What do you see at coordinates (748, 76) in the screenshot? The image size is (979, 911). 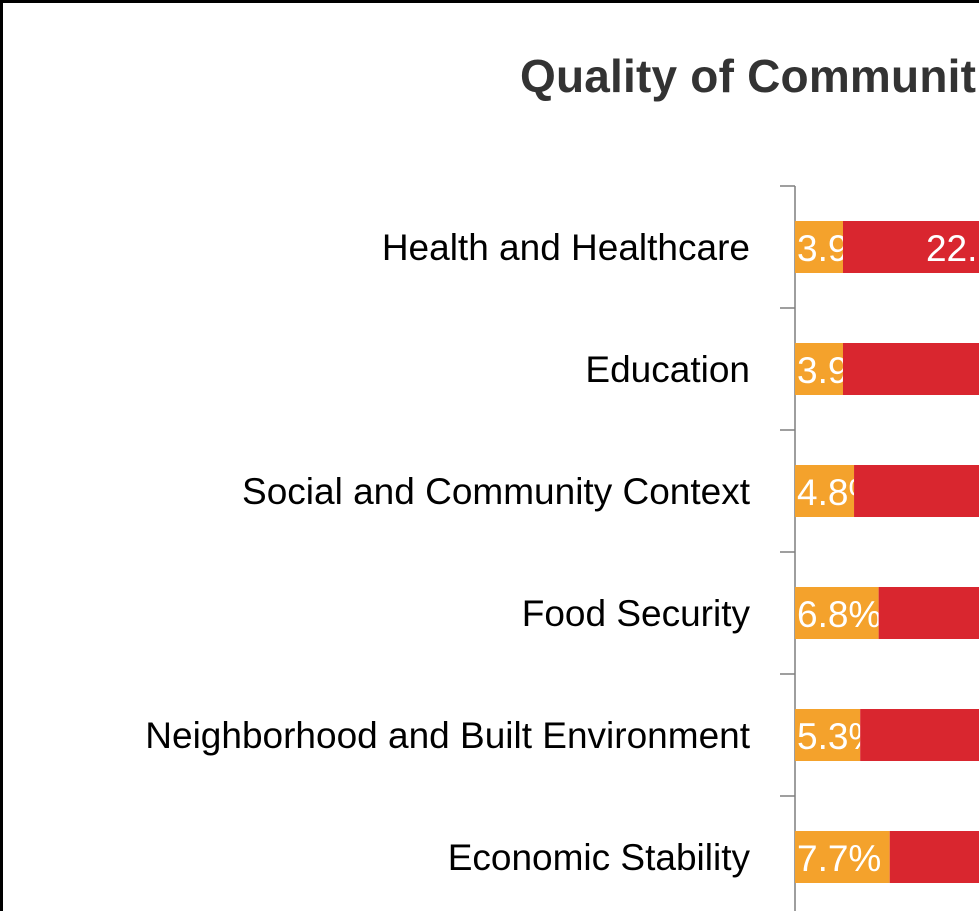 I see `chart-title: Quality of Communit` at bounding box center [748, 76].